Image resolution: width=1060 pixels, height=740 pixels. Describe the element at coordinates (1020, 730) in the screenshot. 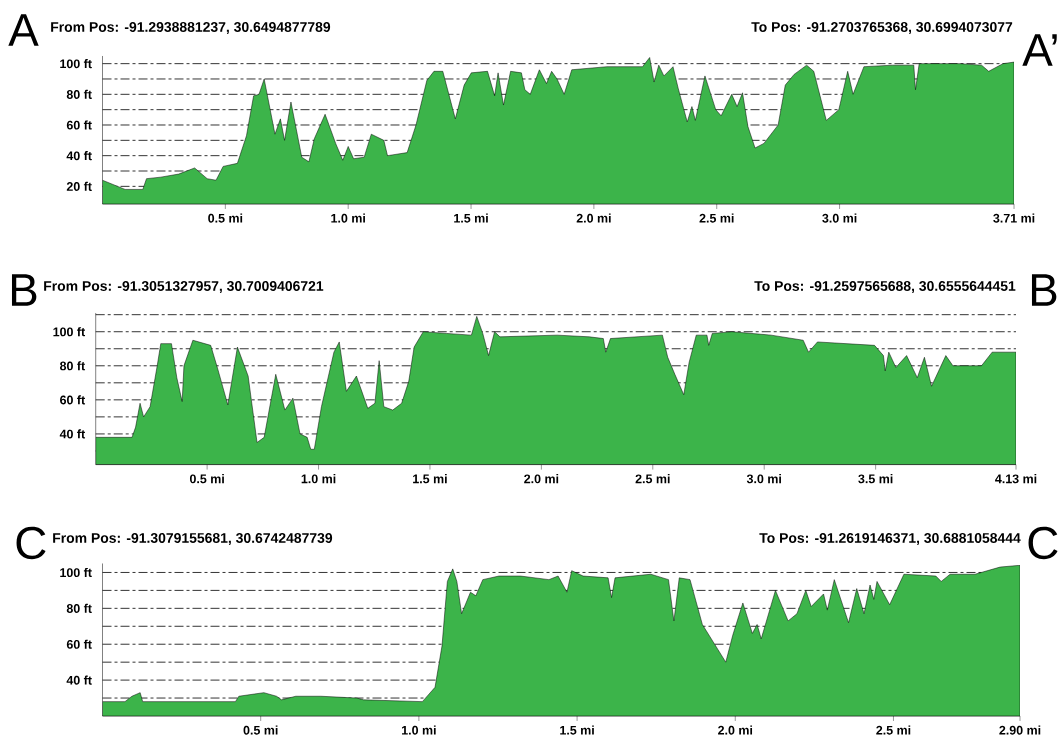

I see `x-tick-label: 2.90 mi` at that location.